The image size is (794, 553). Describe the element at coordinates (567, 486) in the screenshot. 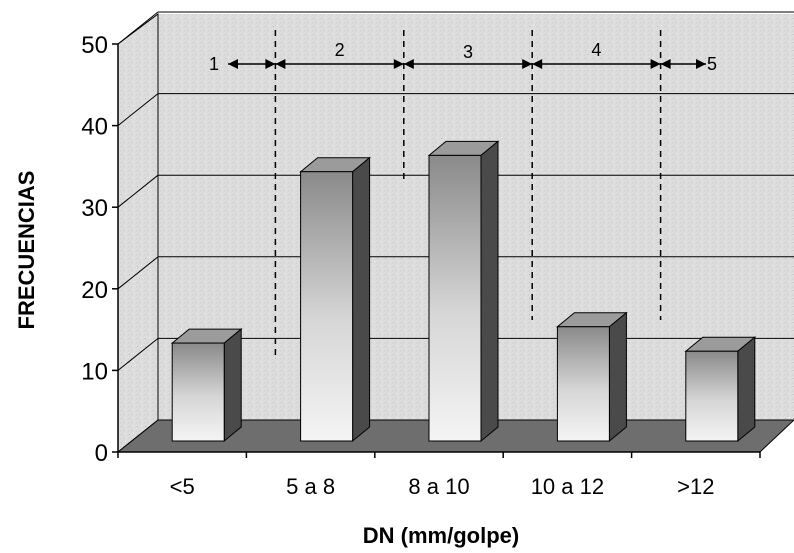

I see `x-tick-label: 10 a 12` at that location.